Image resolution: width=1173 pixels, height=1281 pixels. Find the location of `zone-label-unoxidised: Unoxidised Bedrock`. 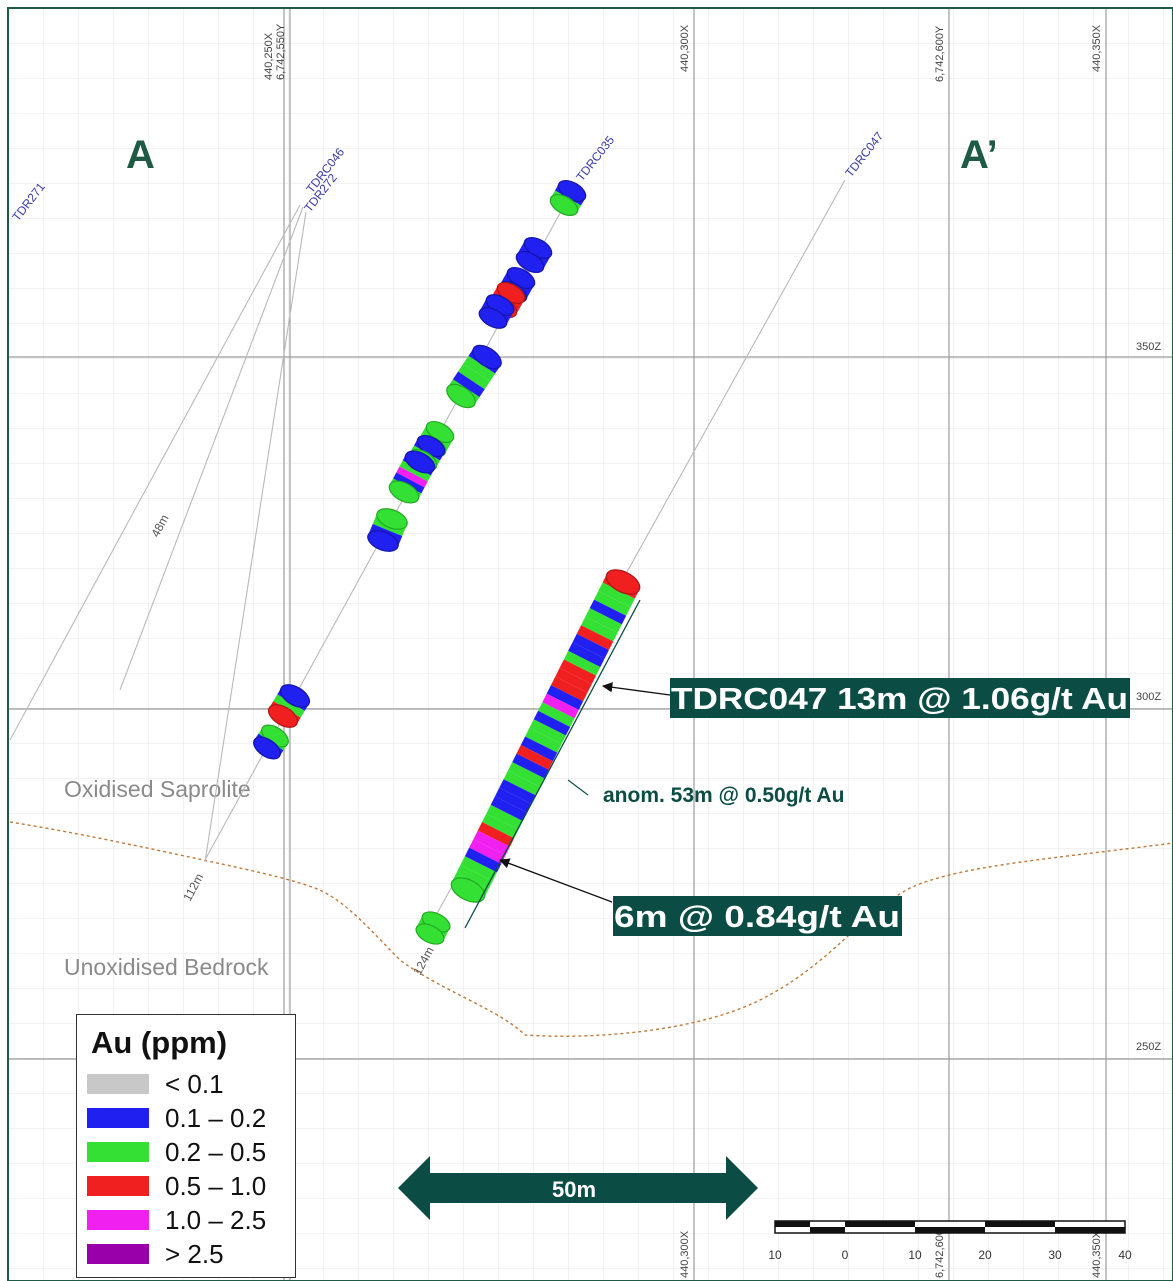

zone-label-unoxidised: Unoxidised Bedrock is located at coordinates (166, 967).